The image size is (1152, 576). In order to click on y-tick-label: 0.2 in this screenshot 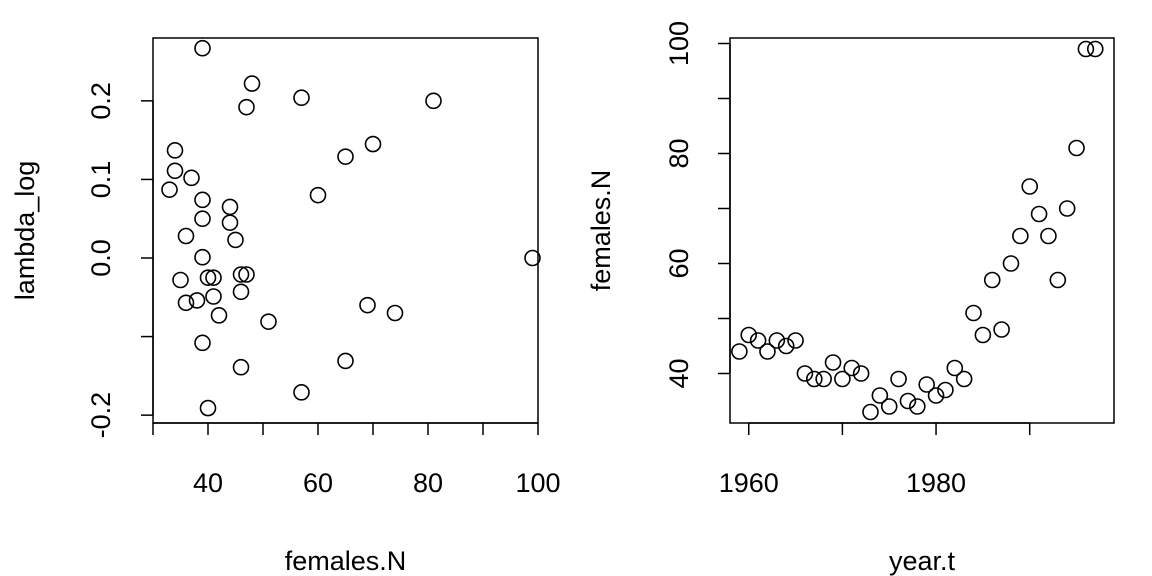, I will do `click(101, 101)`.